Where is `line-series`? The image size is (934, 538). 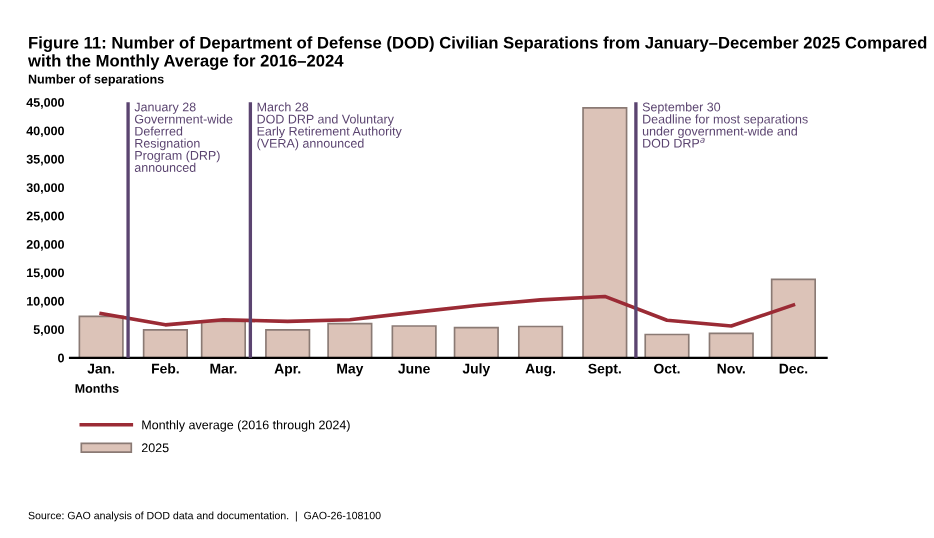 line-series is located at coordinates (447, 311).